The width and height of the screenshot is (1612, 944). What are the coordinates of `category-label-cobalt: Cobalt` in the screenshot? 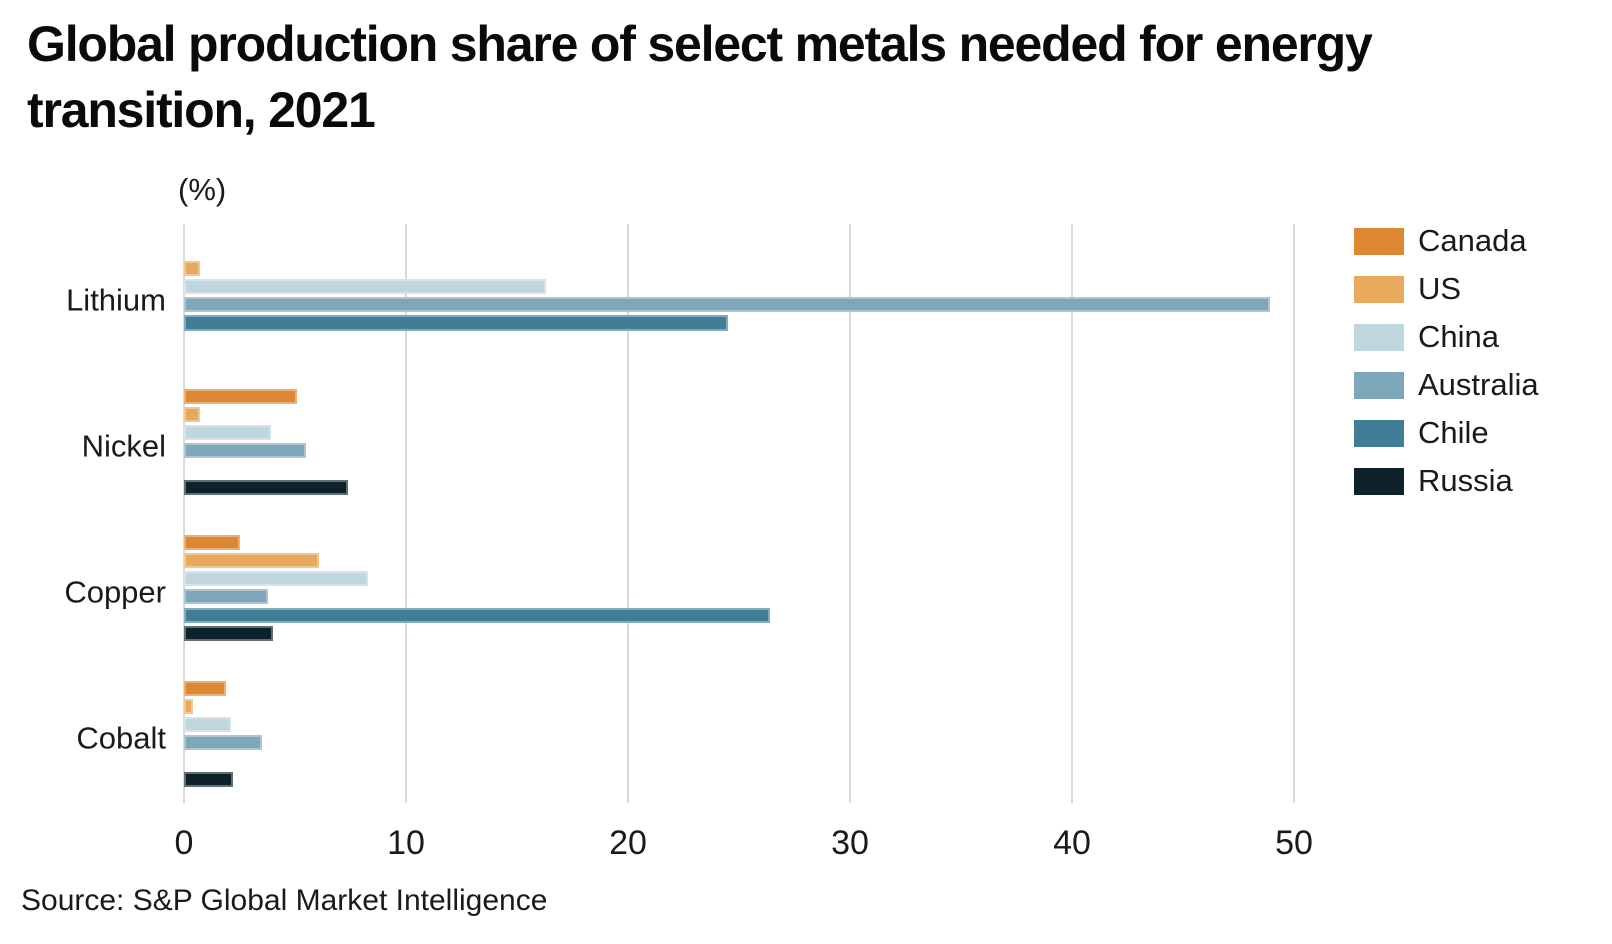 It's located at (121, 738).